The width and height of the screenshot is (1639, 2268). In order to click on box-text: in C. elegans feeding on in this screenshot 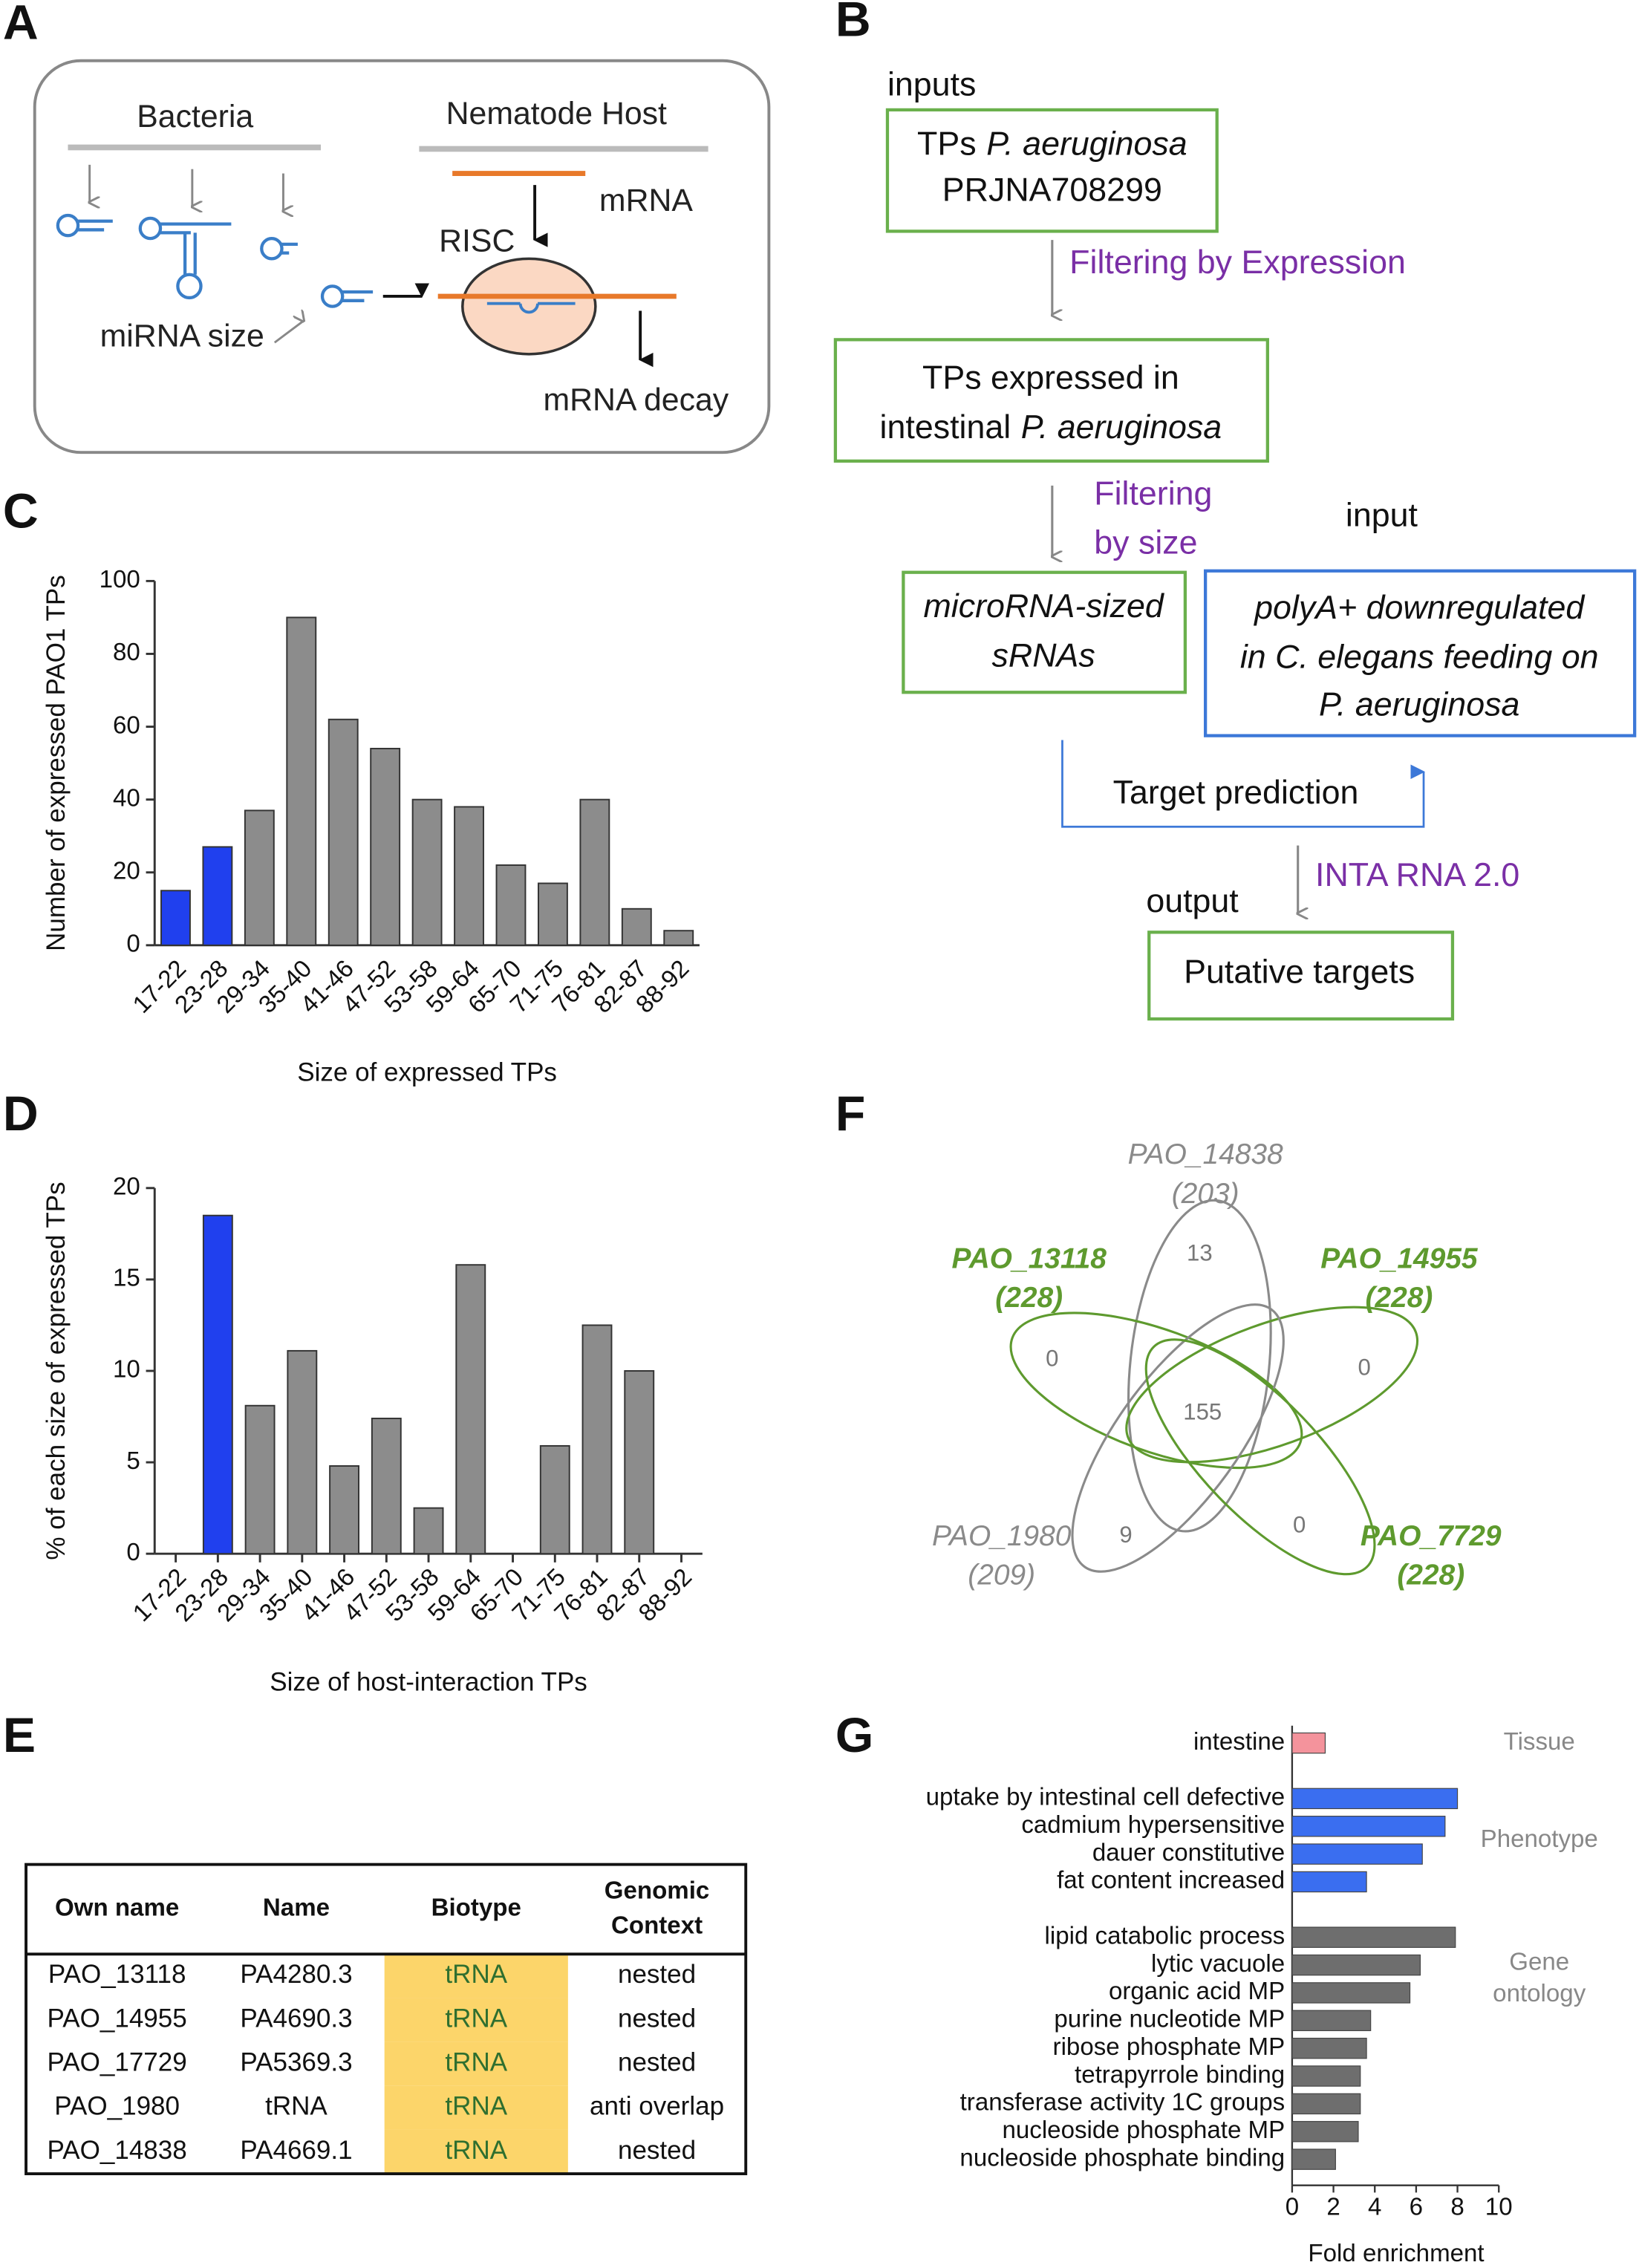, I will do `click(1419, 656)`.